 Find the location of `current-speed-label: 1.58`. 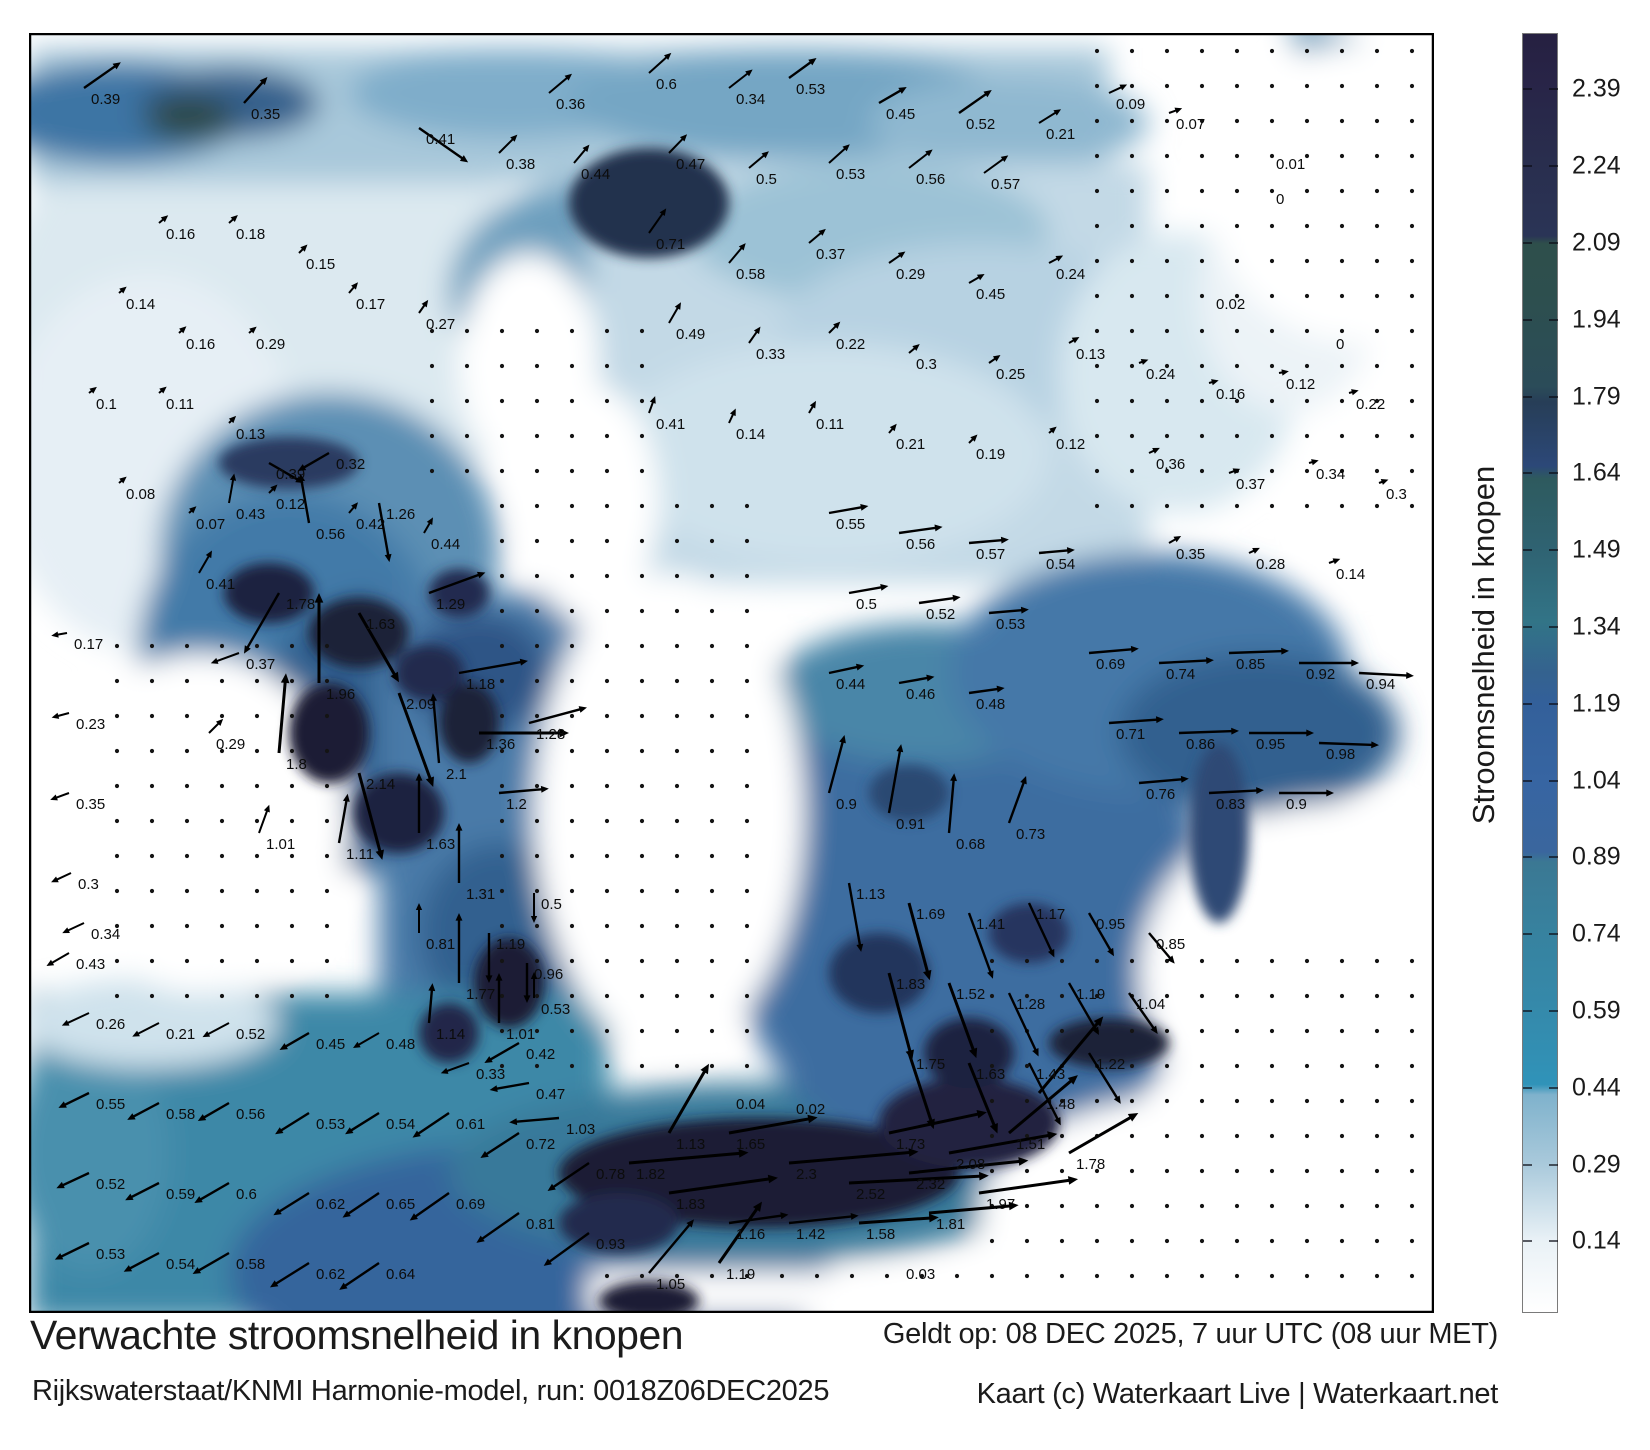

current-speed-label: 1.58 is located at coordinates (880, 1234).